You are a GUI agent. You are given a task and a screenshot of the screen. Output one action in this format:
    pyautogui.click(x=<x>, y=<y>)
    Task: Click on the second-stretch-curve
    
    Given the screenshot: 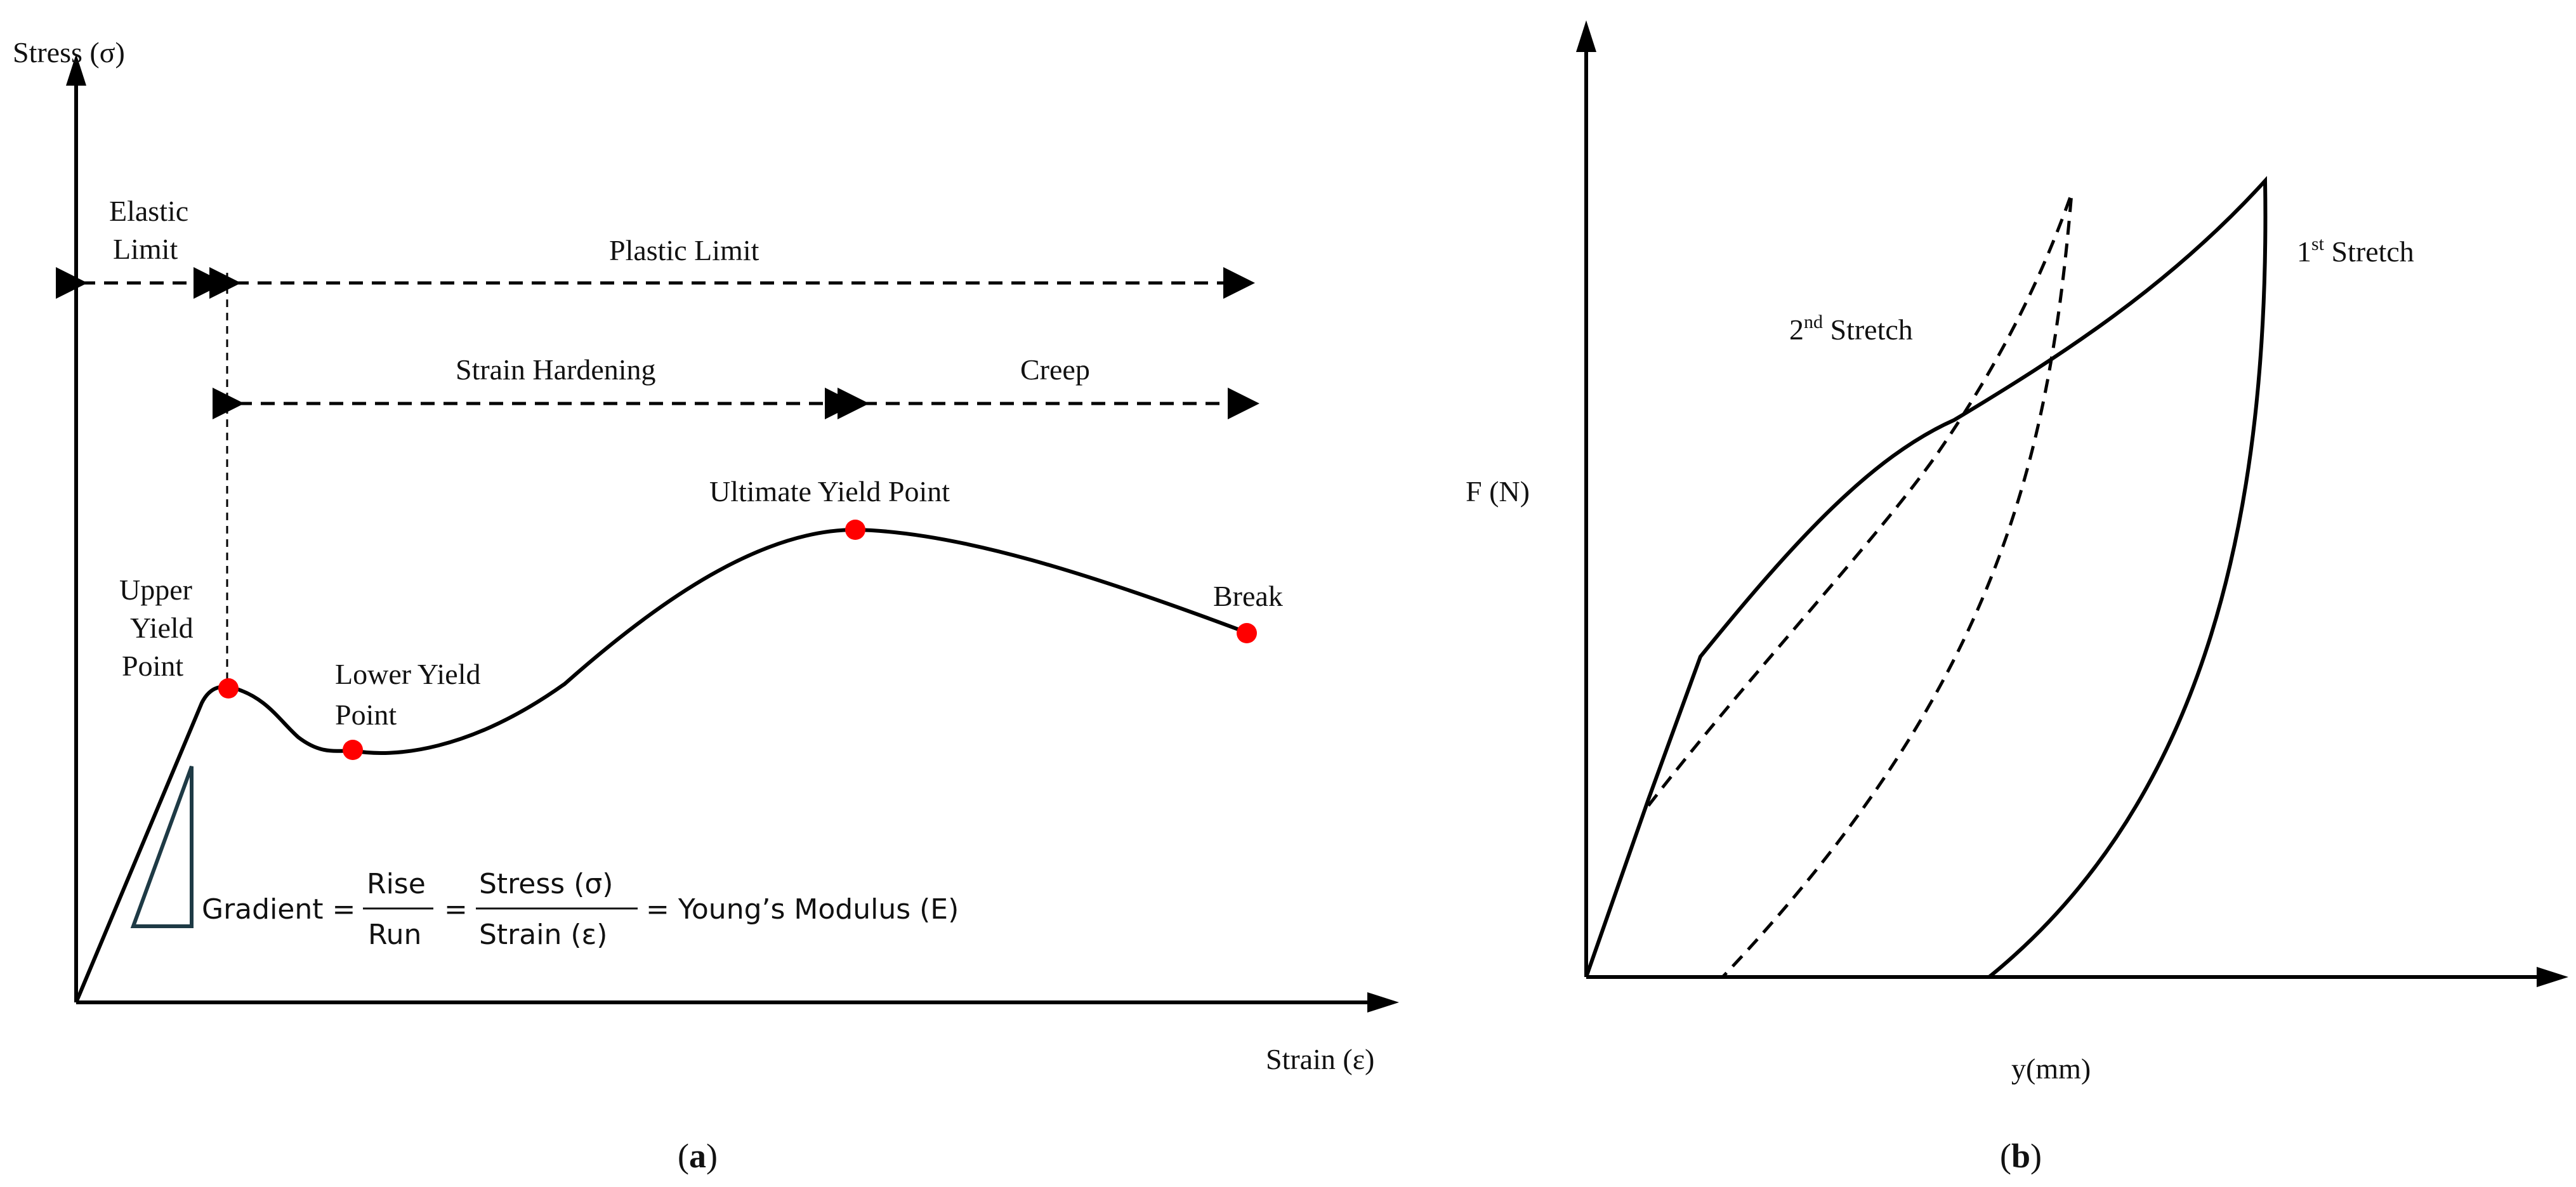 What is the action you would take?
    pyautogui.click(x=1860, y=585)
    